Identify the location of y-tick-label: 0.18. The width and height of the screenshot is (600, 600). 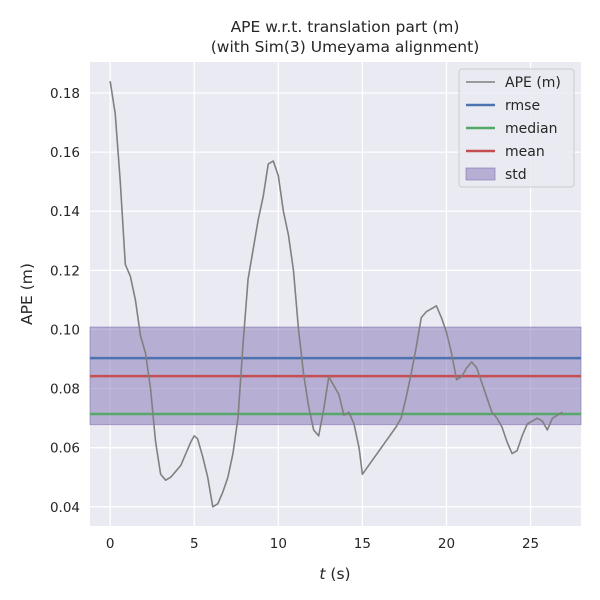
(65, 94).